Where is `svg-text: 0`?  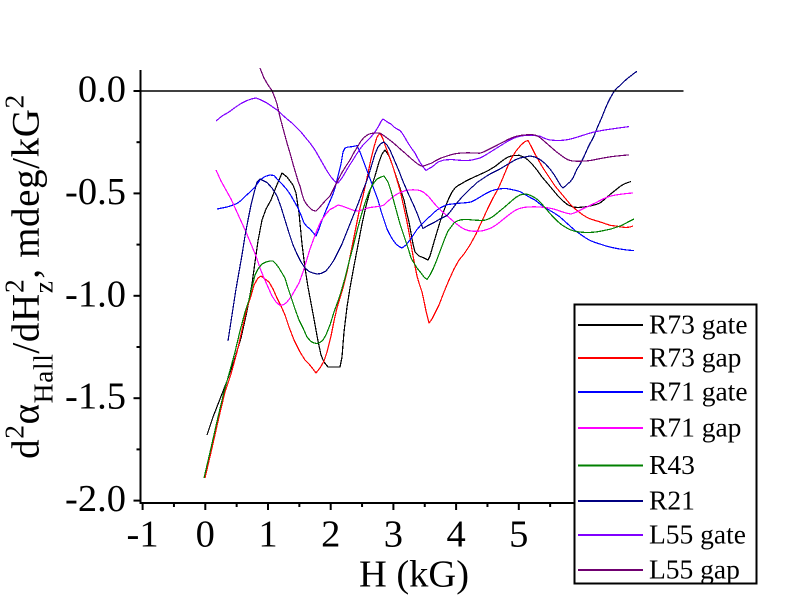 svg-text: 0 is located at coordinates (205, 535).